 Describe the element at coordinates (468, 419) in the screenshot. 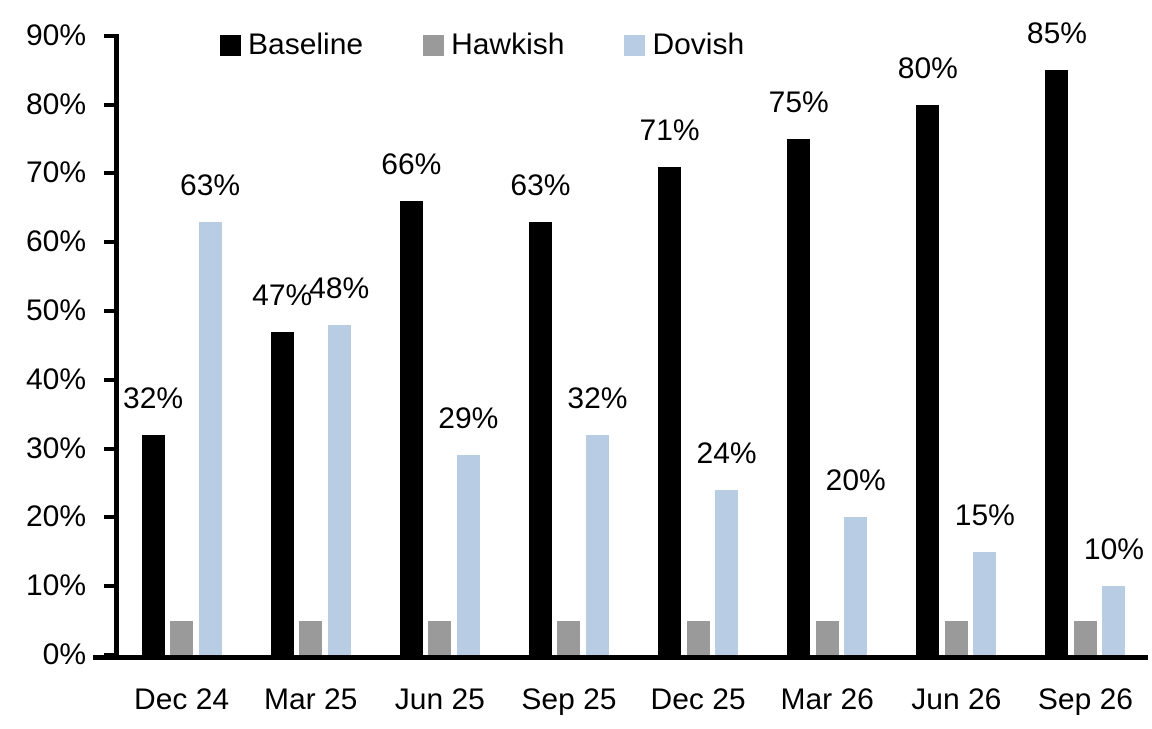

I see `data-label-dovish-3: 29%` at that location.